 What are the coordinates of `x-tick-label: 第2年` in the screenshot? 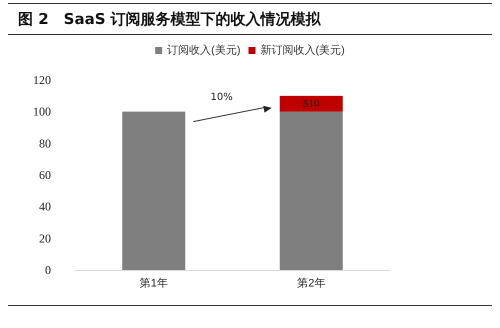 It's located at (311, 284).